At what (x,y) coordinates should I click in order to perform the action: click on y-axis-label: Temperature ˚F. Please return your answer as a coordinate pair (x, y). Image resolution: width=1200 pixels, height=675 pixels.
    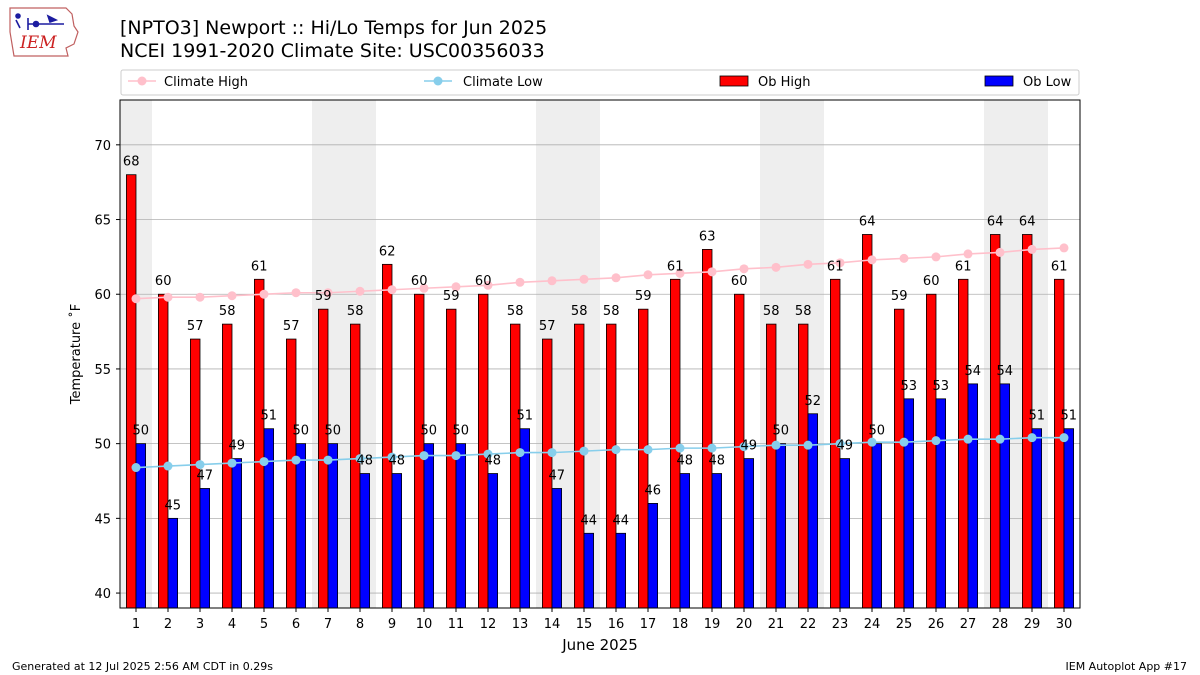
    Looking at the image, I should click on (76, 354).